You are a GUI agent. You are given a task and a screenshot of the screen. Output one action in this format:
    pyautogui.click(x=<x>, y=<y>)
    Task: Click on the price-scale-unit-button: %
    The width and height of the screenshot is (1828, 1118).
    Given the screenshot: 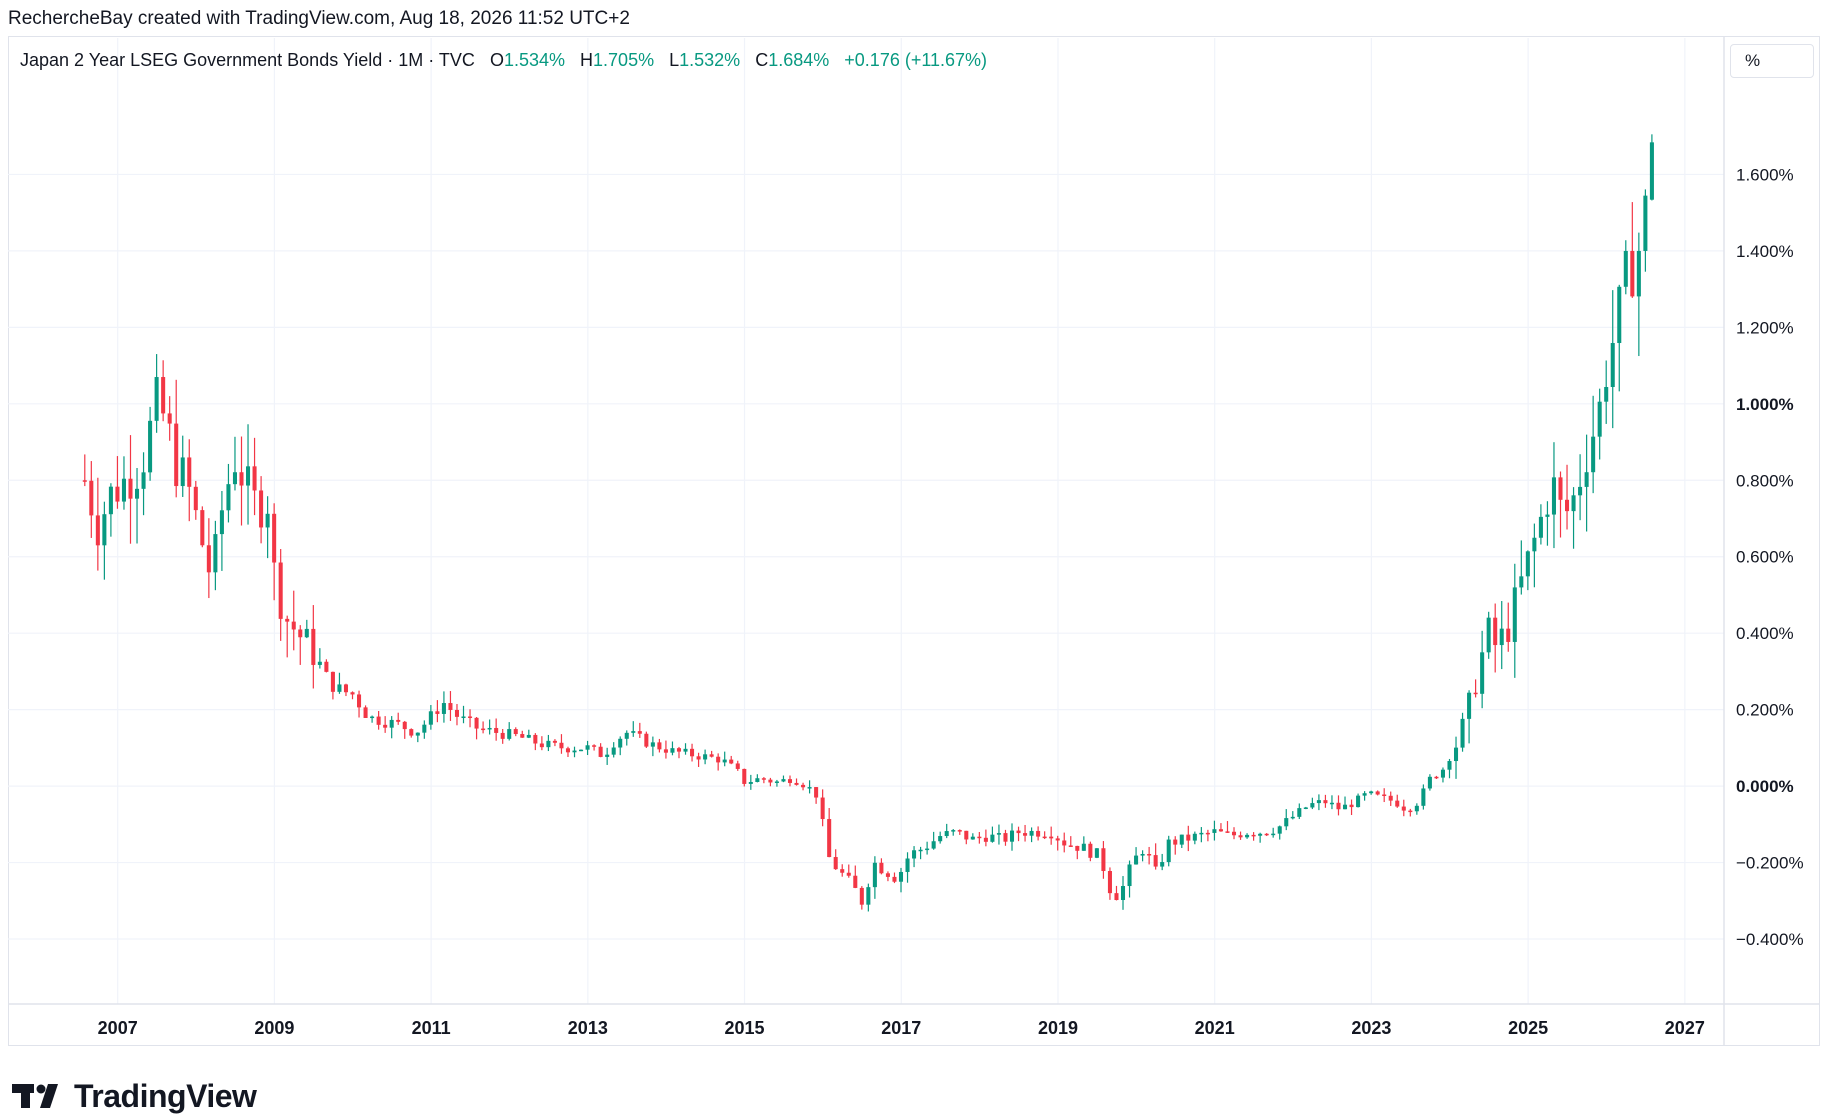 What is the action you would take?
    pyautogui.click(x=1772, y=61)
    